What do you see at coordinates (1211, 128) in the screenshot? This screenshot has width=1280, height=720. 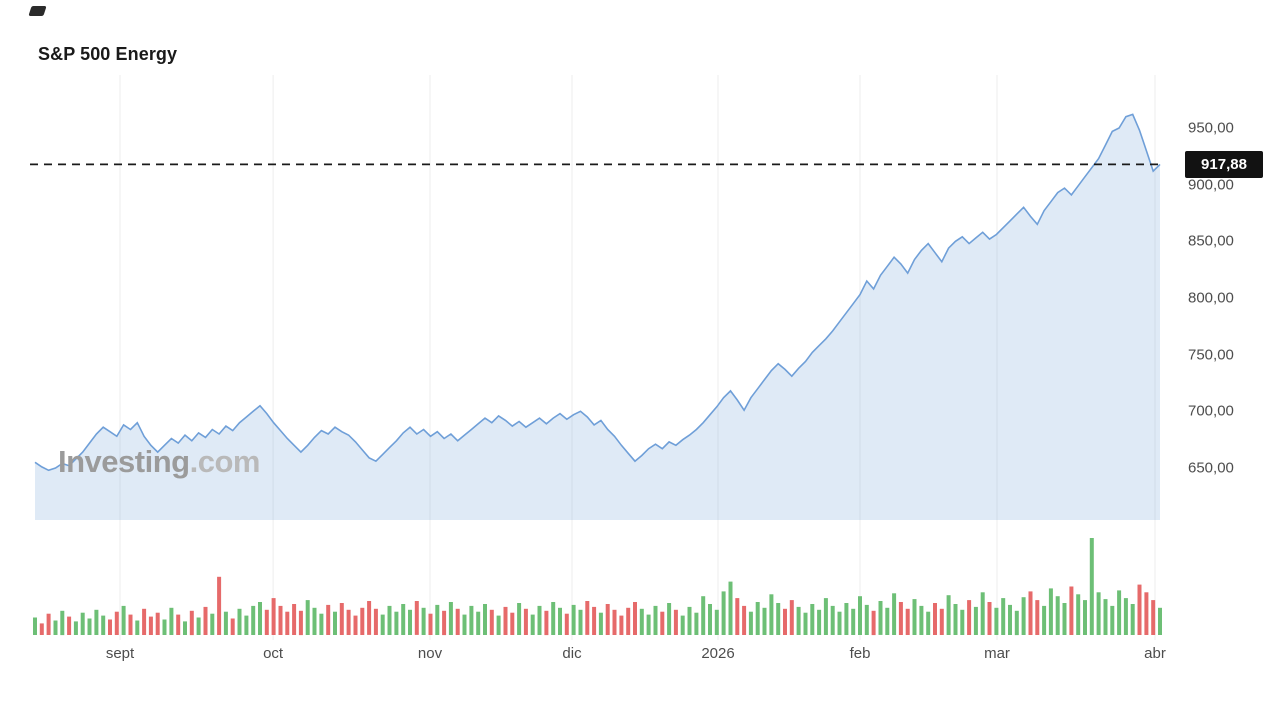 I see `y-axis-label: 950,00` at bounding box center [1211, 128].